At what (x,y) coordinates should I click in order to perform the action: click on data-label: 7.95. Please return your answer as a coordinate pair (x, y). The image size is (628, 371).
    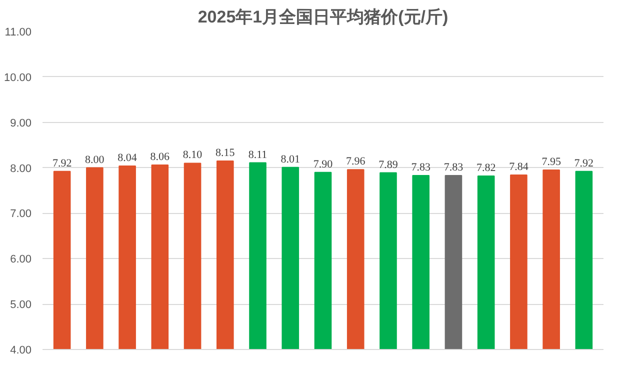
    Looking at the image, I should click on (552, 162).